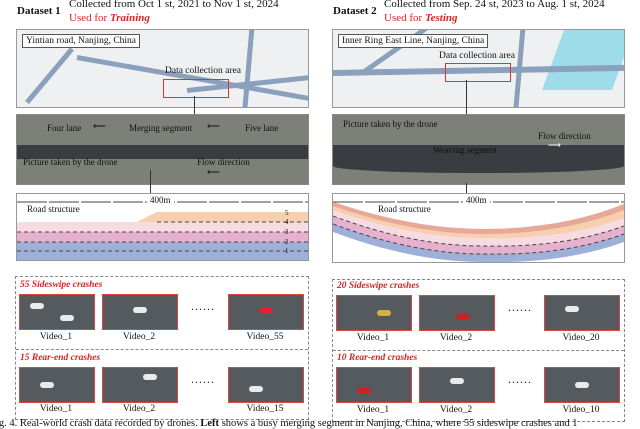 Image resolution: width=640 pixels, height=429 pixels. I want to click on rear-end-title: 10 Rear-end crashes, so click(377, 358).